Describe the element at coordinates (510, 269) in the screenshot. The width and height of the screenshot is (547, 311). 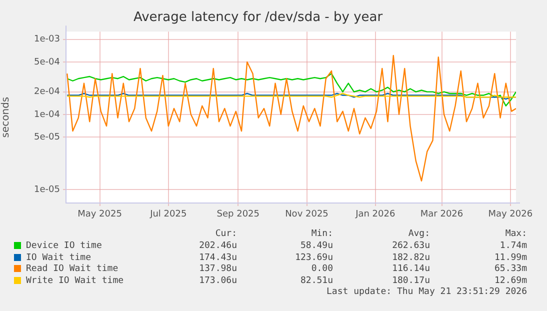
I see `text: 65.33m` at that location.